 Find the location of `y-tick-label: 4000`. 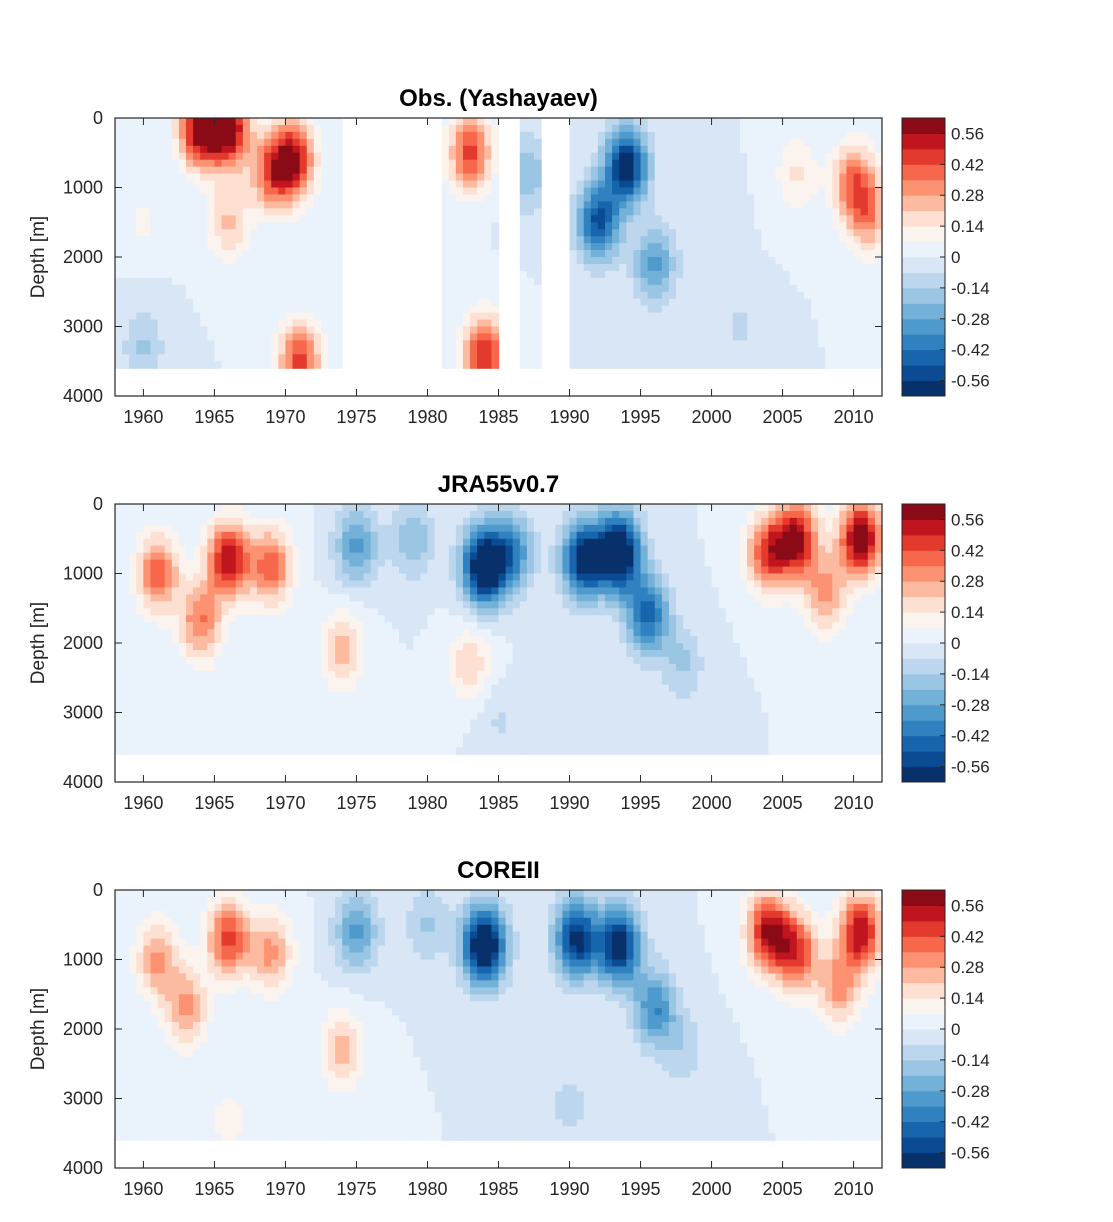

y-tick-label: 4000 is located at coordinates (83, 396).